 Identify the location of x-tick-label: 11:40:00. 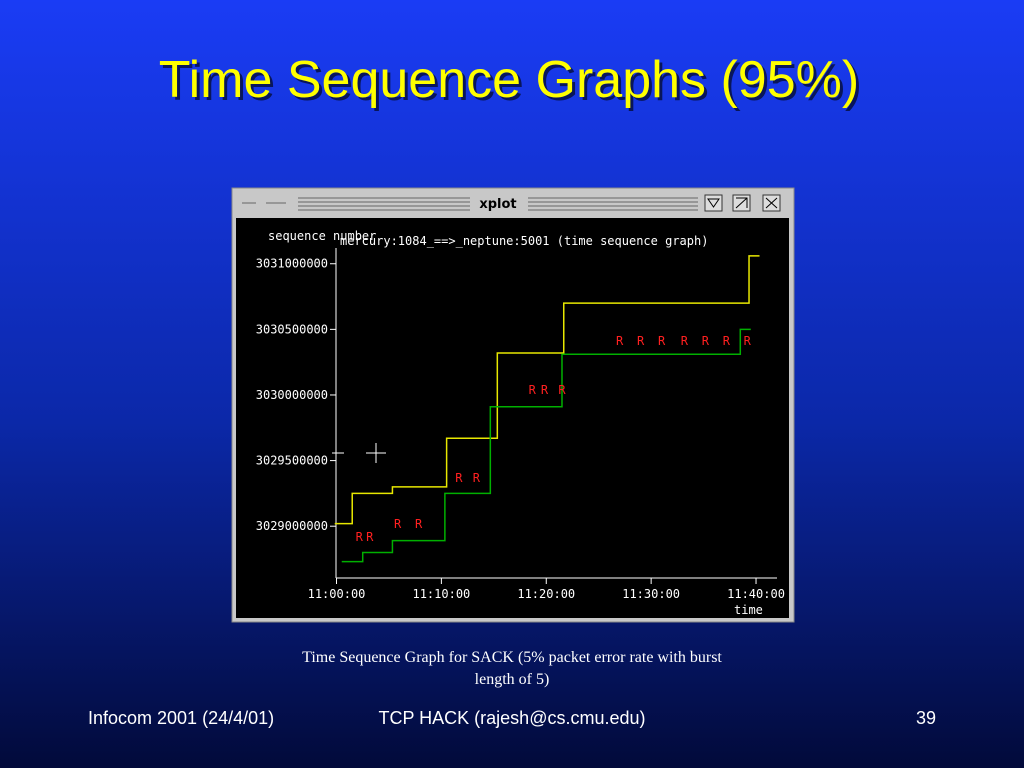
(756, 594).